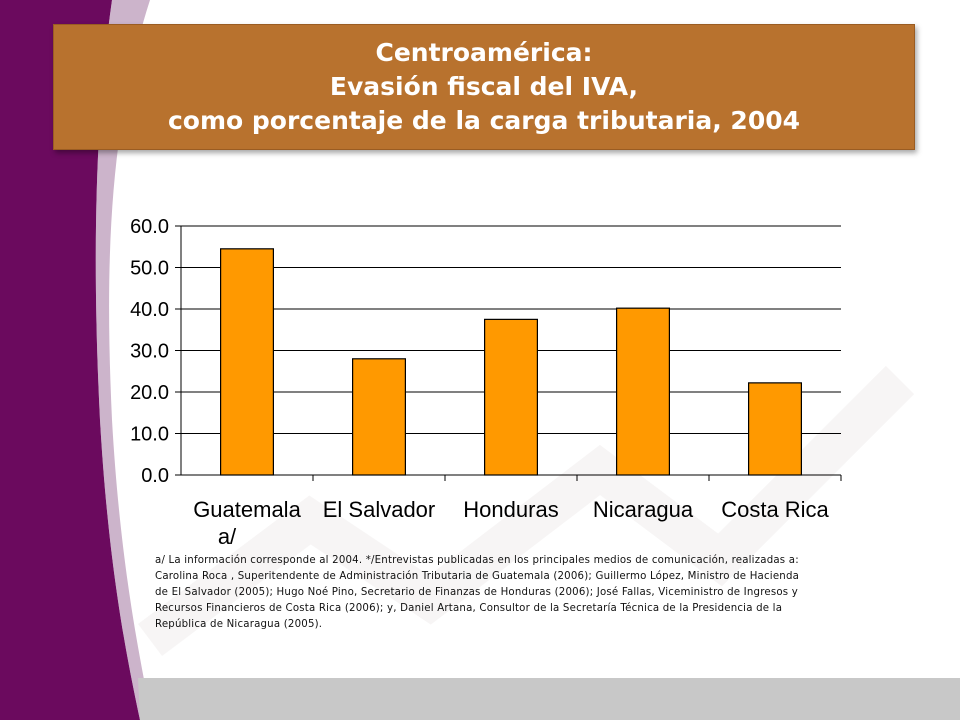  I want to click on bar-el-salvador, so click(379, 417).